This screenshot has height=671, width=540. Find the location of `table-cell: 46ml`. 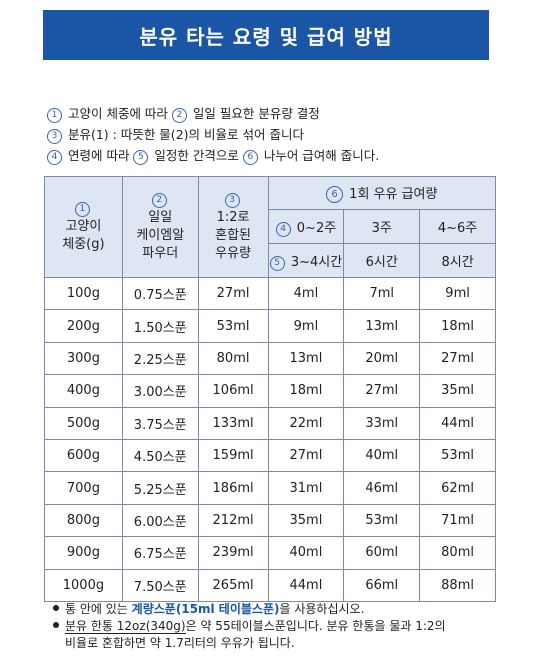

table-cell: 46ml is located at coordinates (382, 488).